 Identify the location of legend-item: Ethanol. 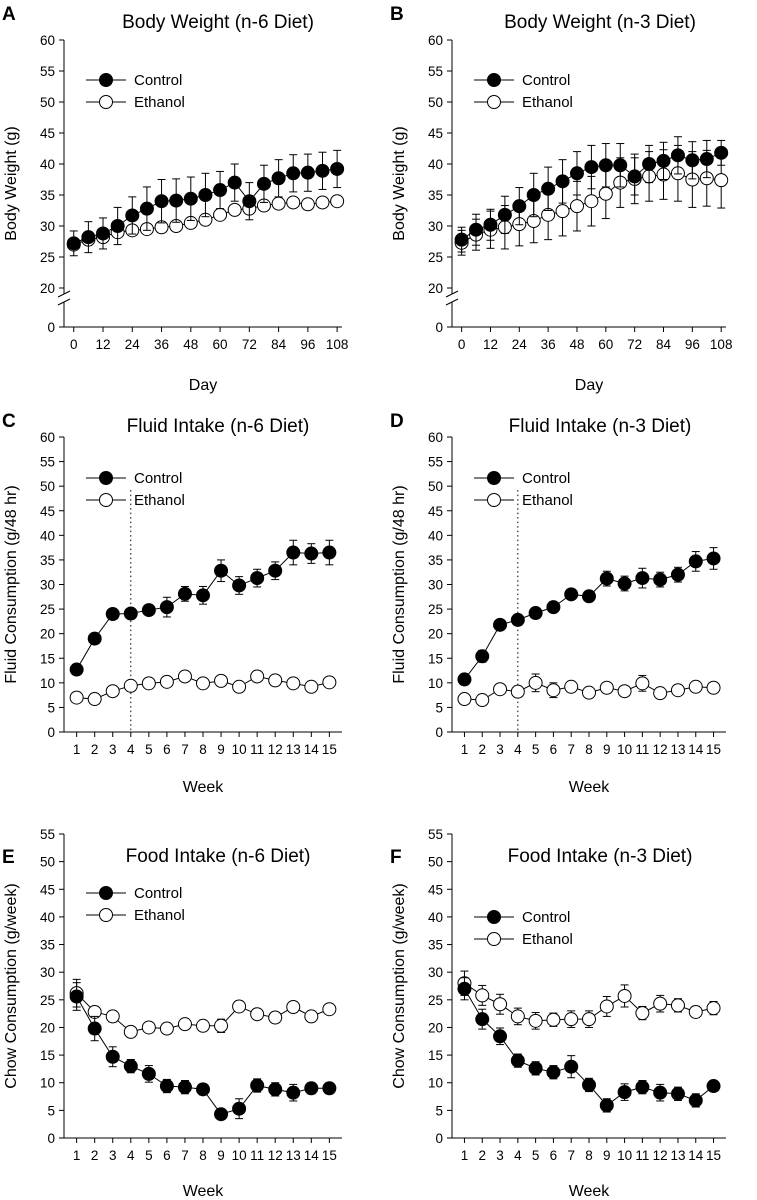
(135, 915).